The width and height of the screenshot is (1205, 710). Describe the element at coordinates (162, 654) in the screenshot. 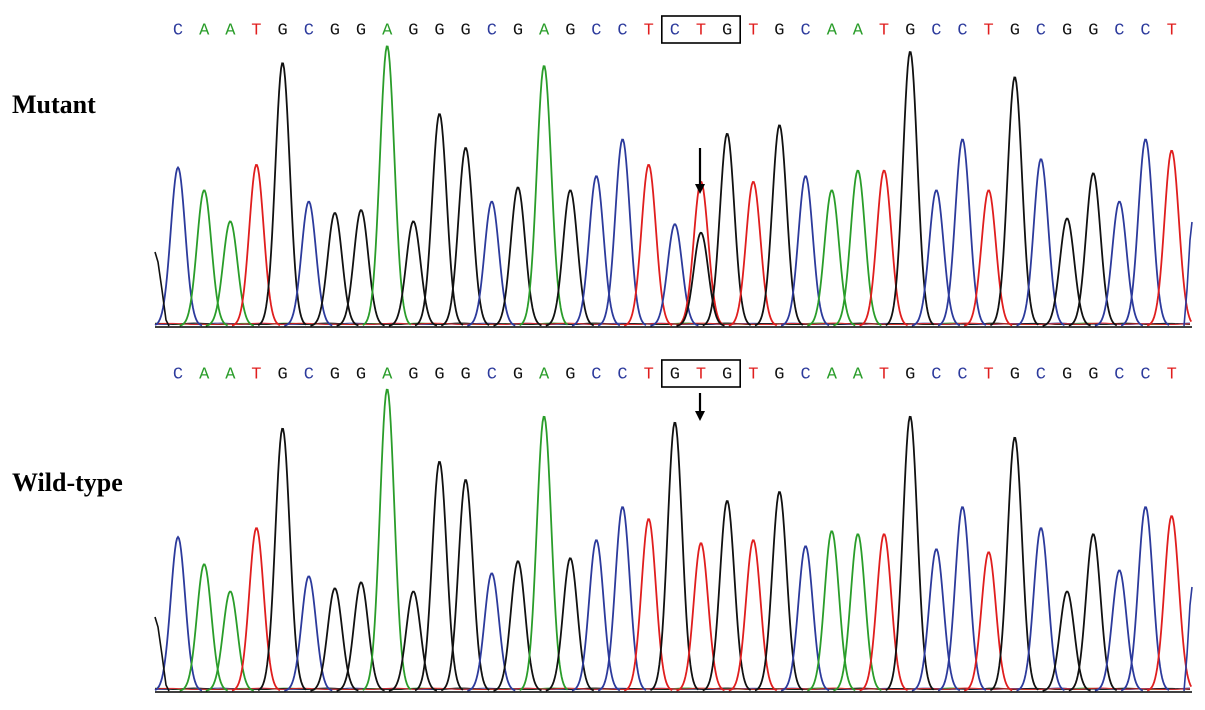

I see `edge-trace-left` at that location.